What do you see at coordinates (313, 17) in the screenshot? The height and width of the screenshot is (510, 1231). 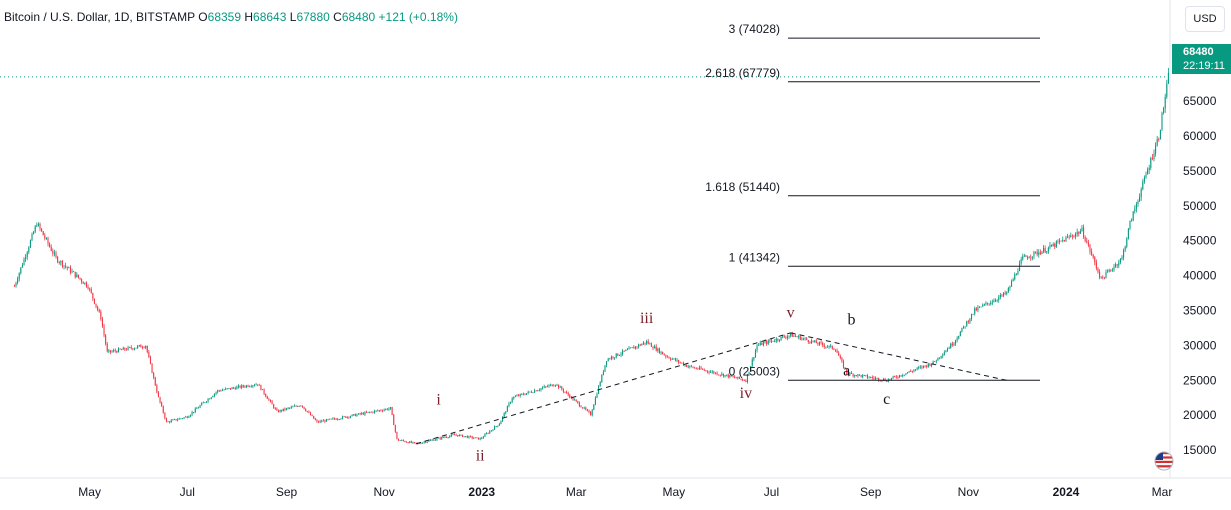 I see `low-value: 67880` at bounding box center [313, 17].